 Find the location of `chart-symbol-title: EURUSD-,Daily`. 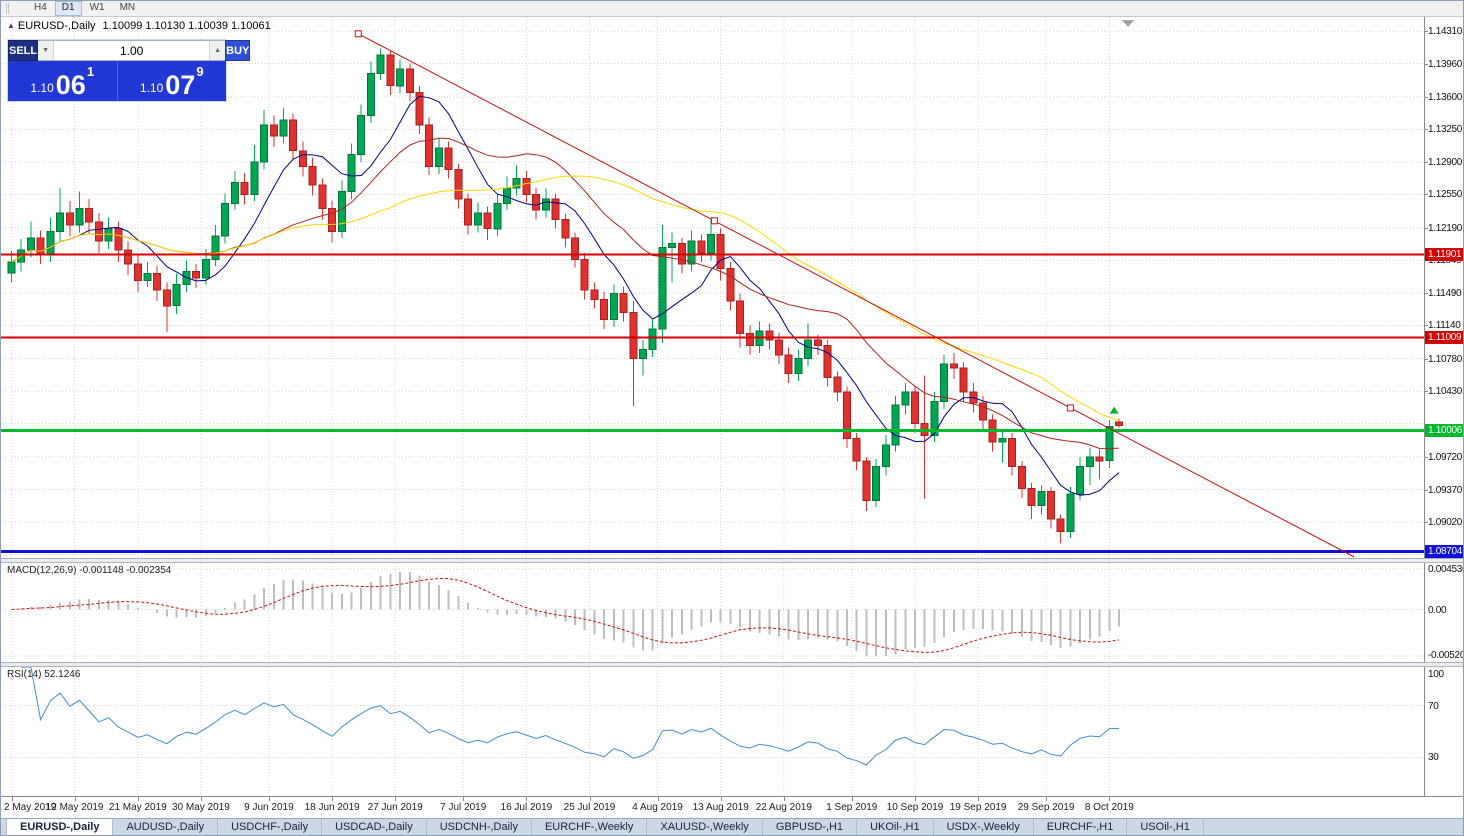

chart-symbol-title: EURUSD-,Daily is located at coordinates (56, 26).